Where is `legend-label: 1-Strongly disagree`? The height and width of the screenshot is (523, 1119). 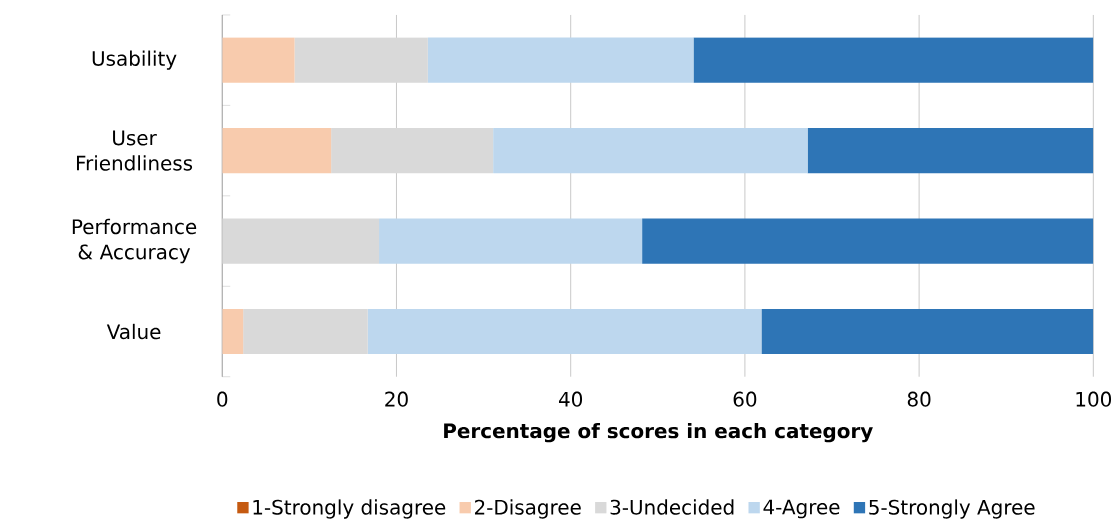 legend-label: 1-Strongly disagree is located at coordinates (349, 509).